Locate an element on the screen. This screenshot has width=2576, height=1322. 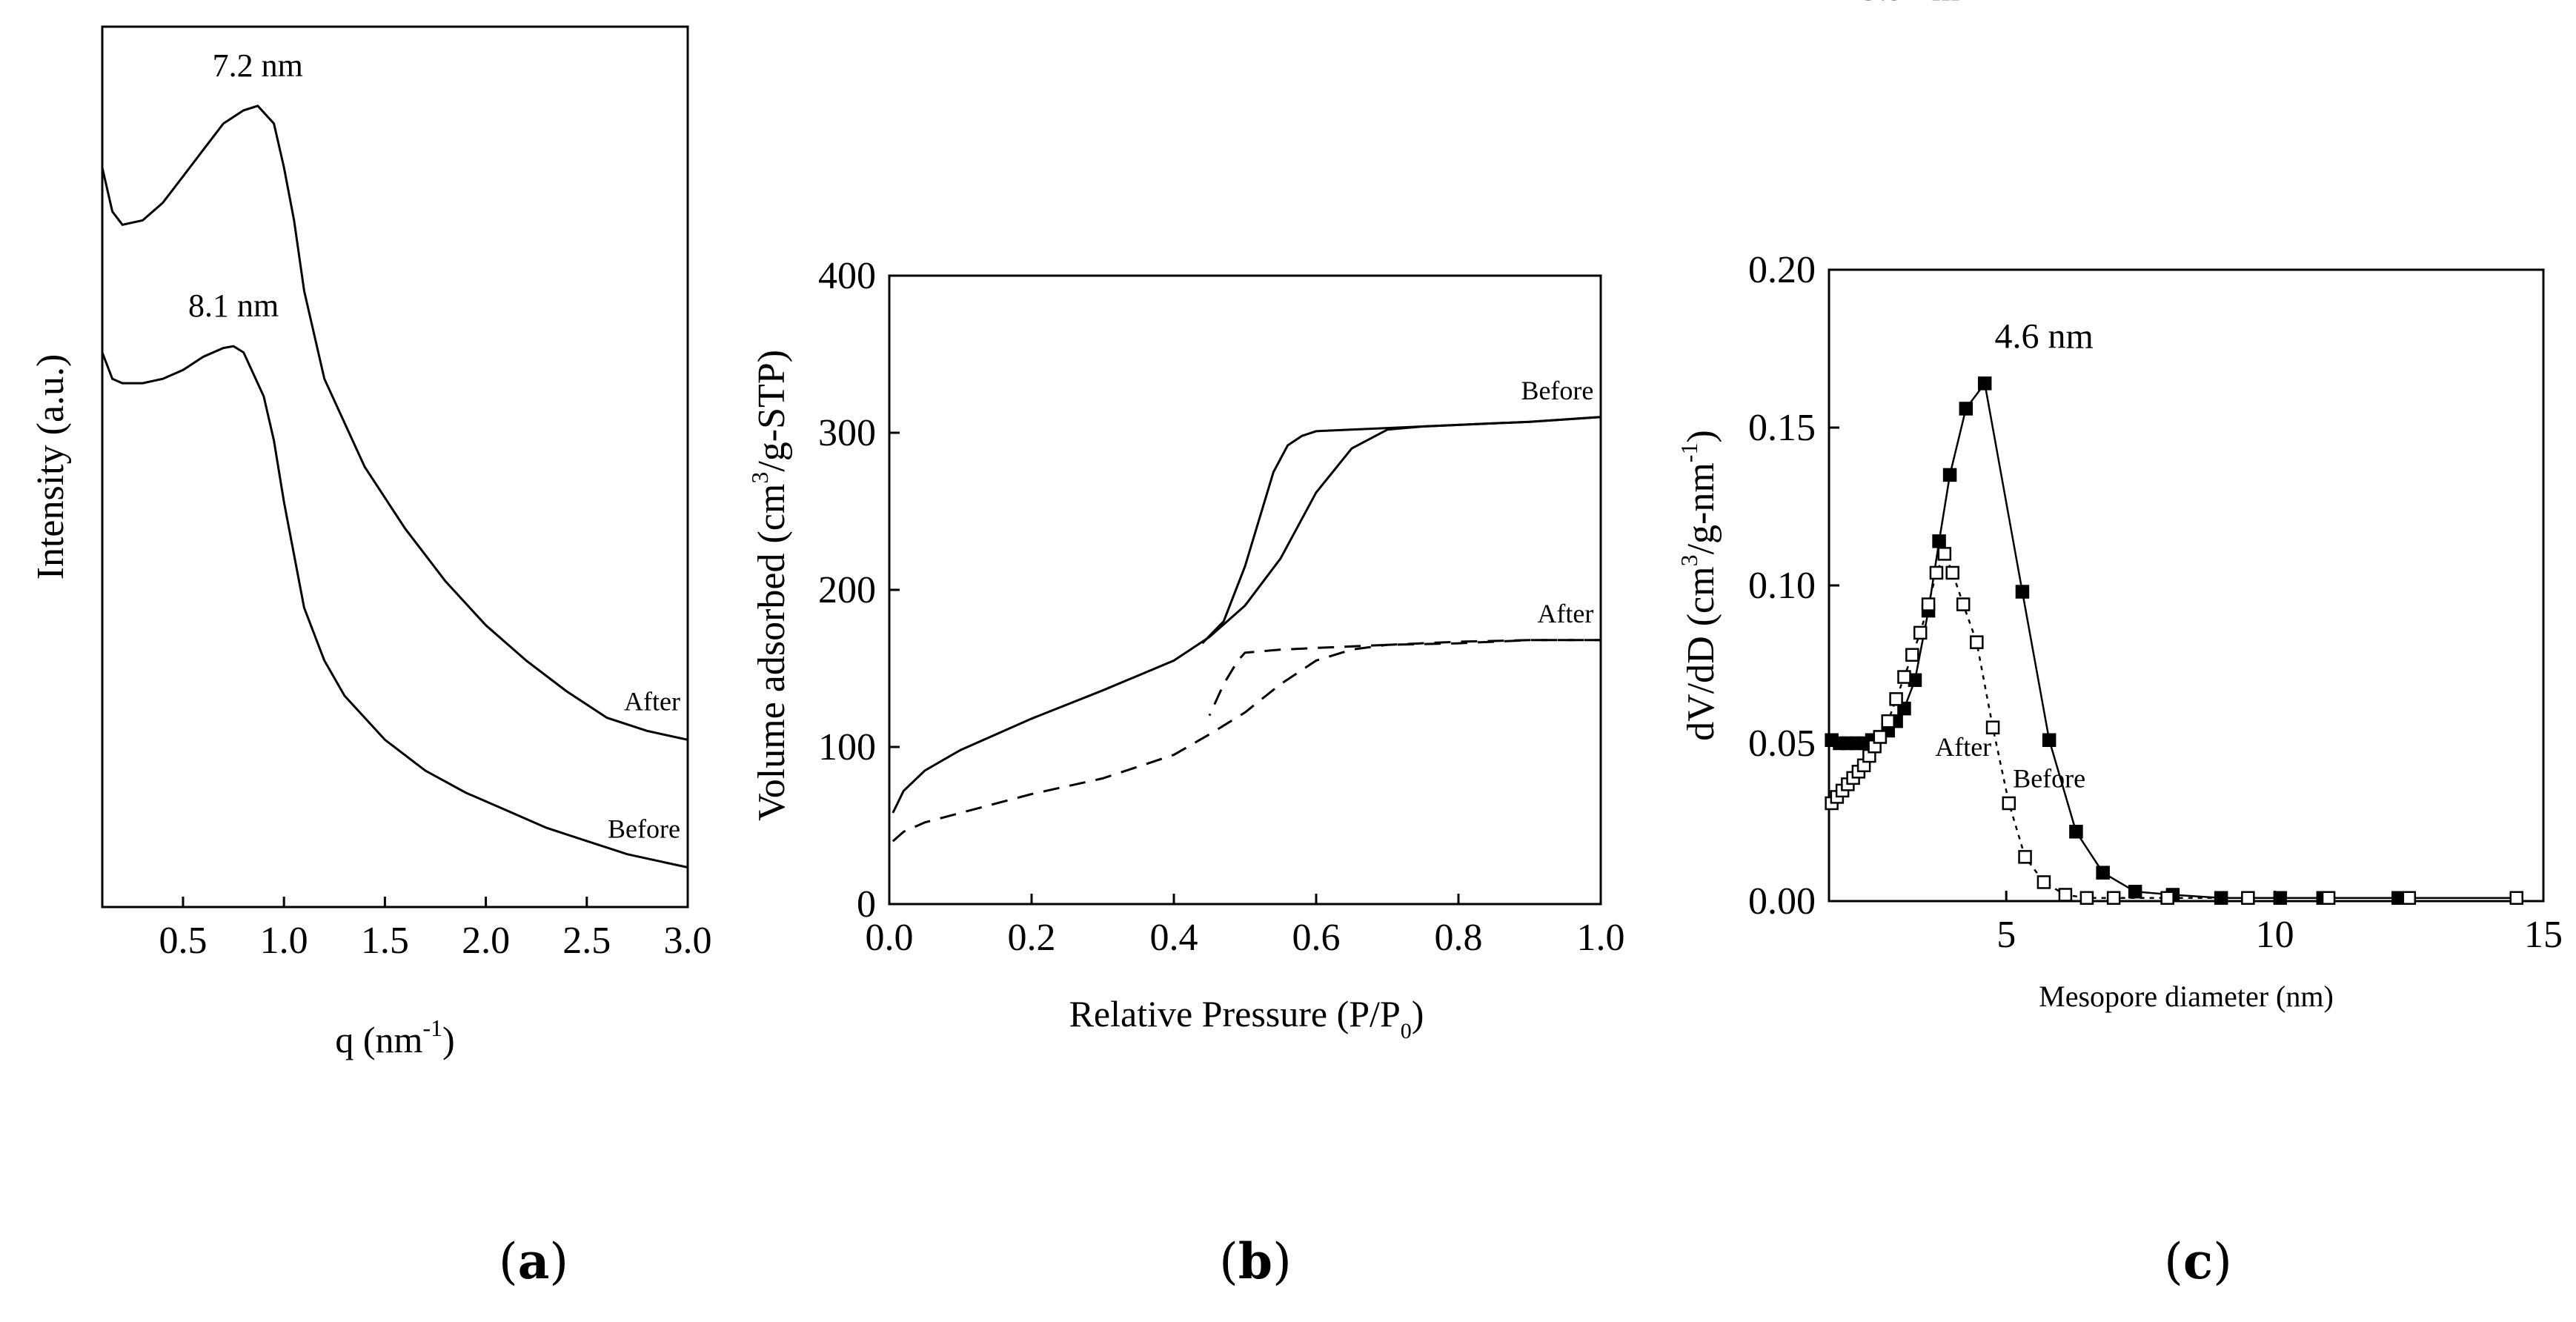
panel-a-peak-label-before: 8.1 nm is located at coordinates (234, 306).